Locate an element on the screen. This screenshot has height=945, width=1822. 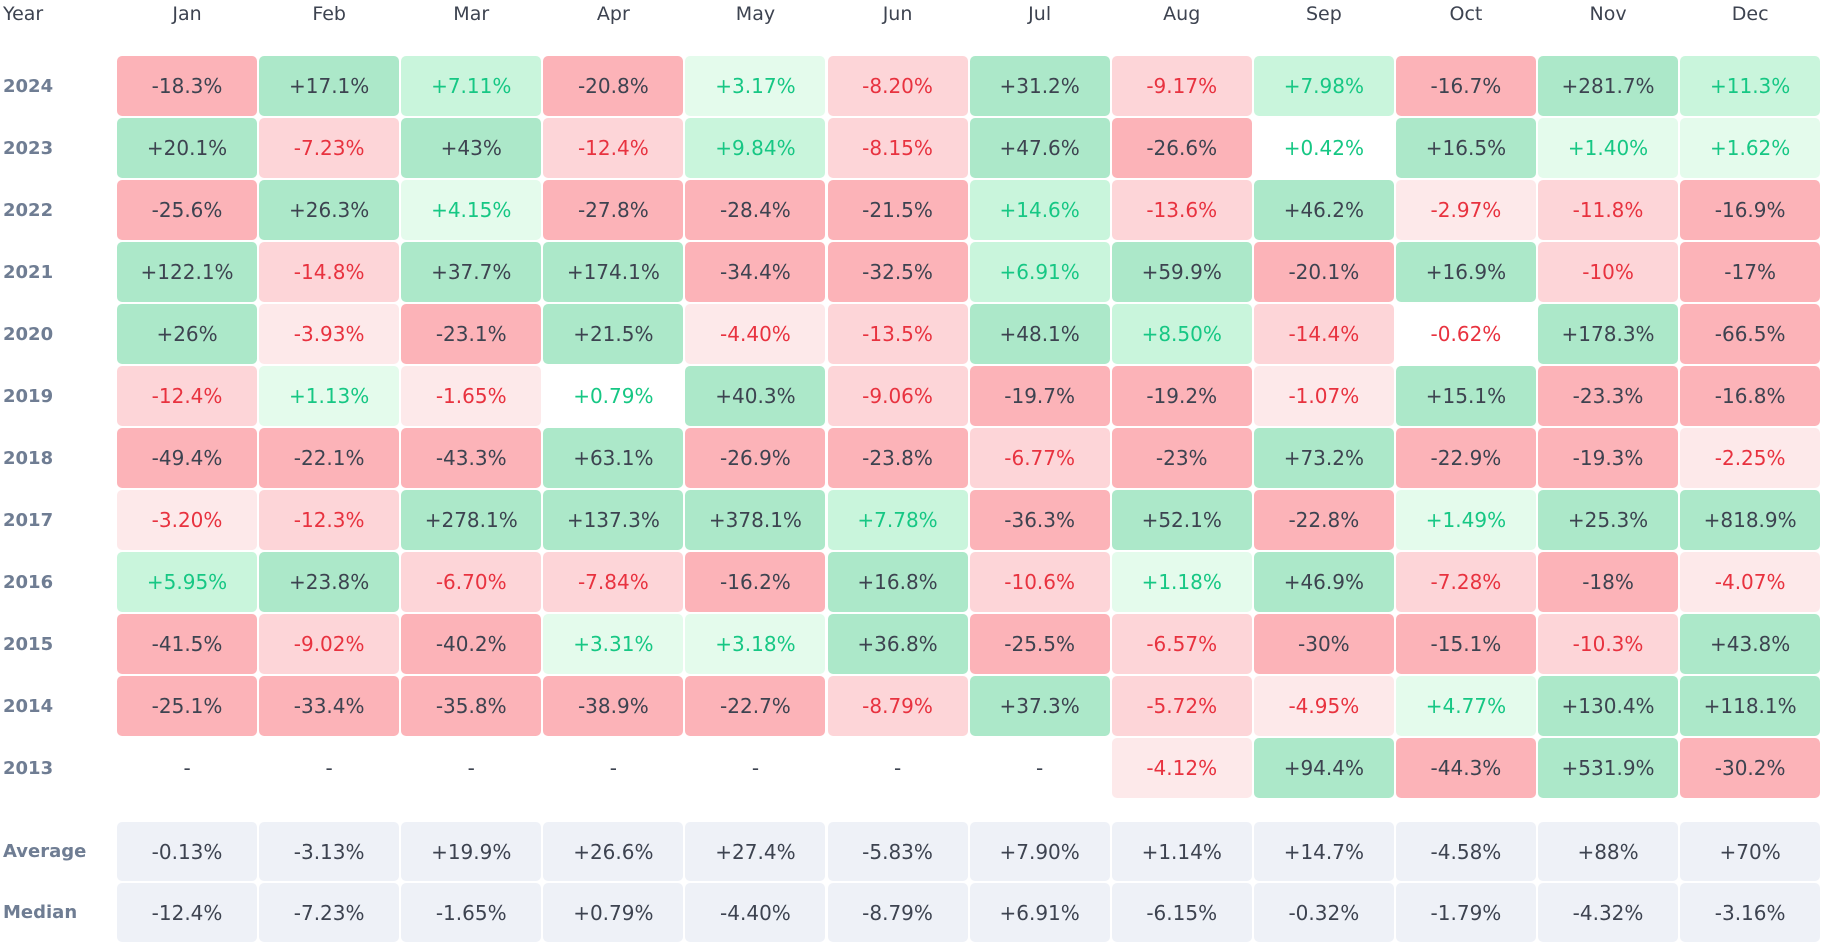
return-cell: +3.18% is located at coordinates (755, 644).